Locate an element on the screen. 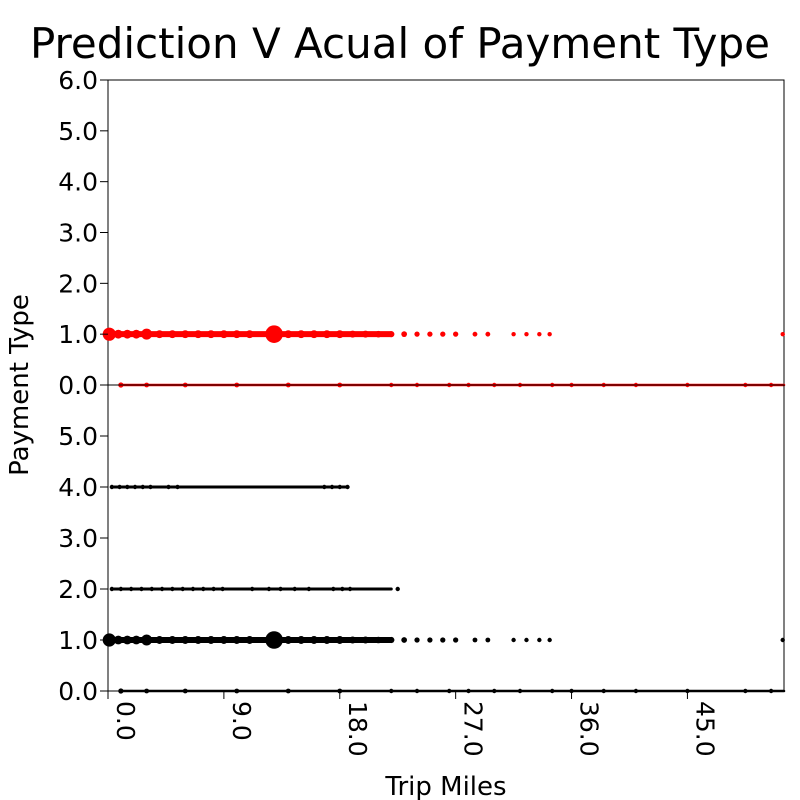 The width and height of the screenshot is (800, 800). x-tick-label: 45.0 is located at coordinates (704, 729).